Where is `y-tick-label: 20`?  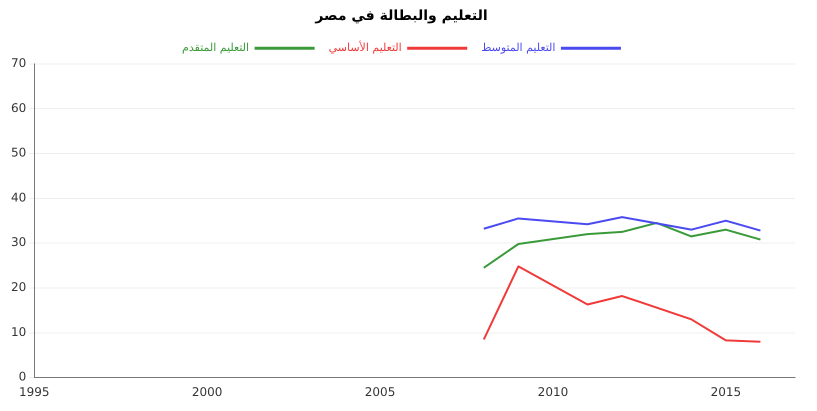
y-tick-label: 20 is located at coordinates (18, 287).